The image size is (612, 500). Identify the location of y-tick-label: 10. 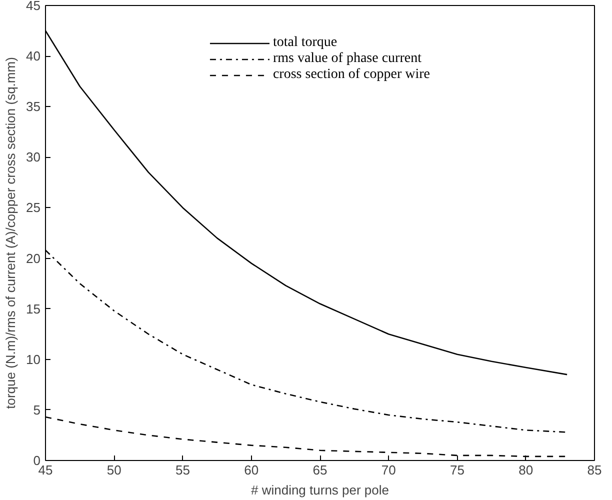
(33, 359).